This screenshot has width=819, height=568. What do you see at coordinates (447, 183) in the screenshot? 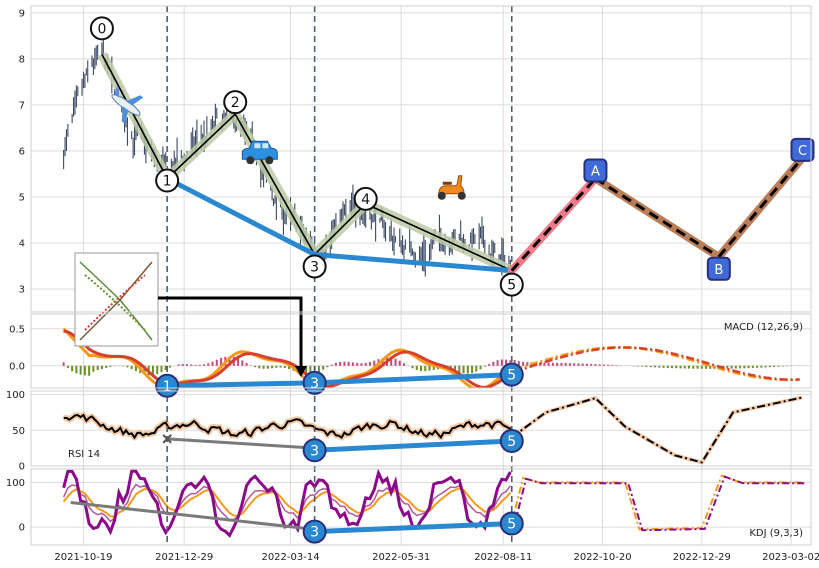
I see `scooter-seat` at bounding box center [447, 183].